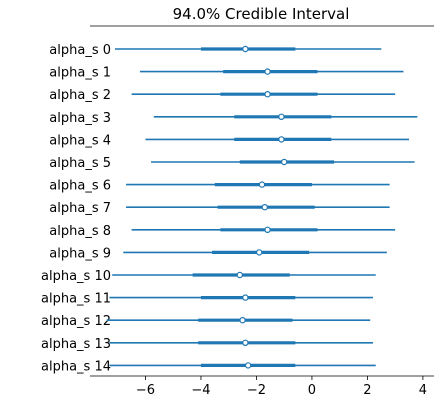  I want to click on row-label: alpha_s 8, so click(80, 231).